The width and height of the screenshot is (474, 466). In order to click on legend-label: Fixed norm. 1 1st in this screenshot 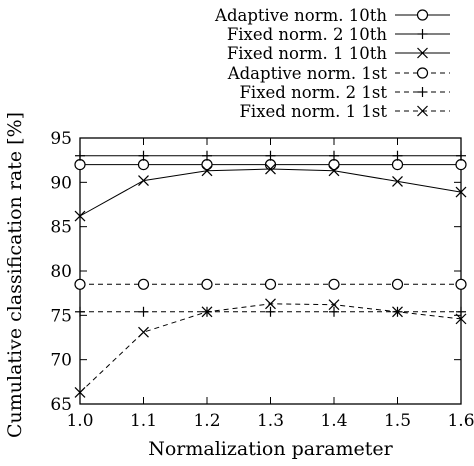, I will do `click(313, 111)`.